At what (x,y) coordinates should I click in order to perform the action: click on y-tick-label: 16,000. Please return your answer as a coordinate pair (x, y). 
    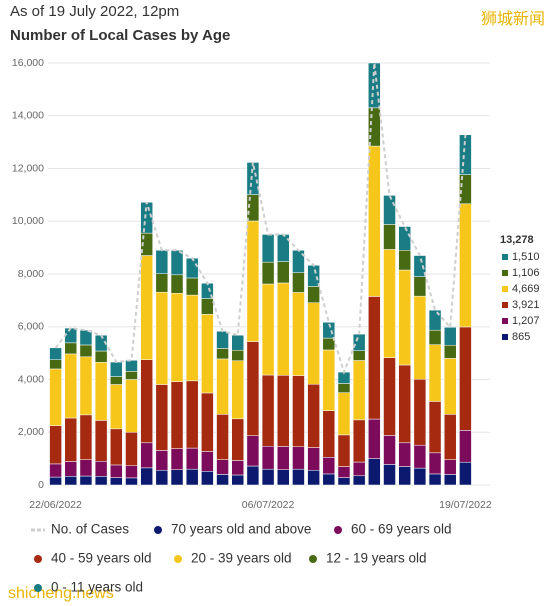
    Looking at the image, I should click on (28, 63).